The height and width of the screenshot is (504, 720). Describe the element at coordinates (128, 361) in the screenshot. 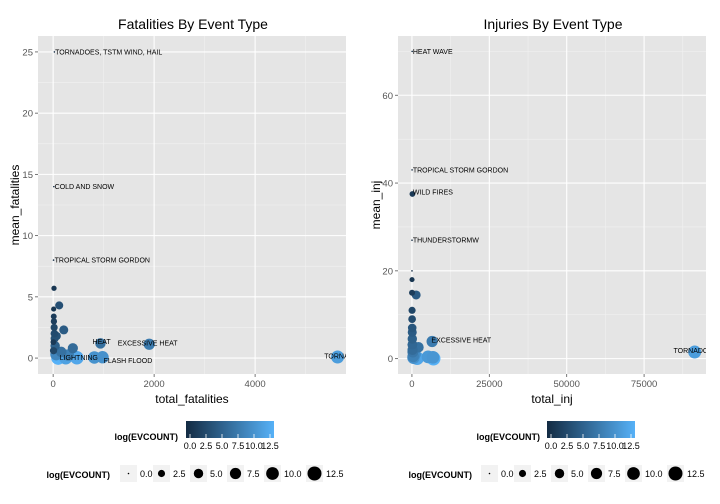

I see `point-label: FLASH FLOOD` at that location.